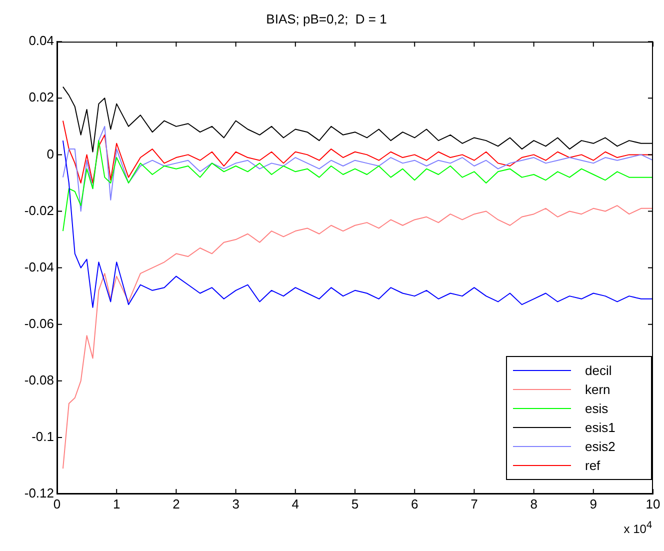 This screenshot has height=551, width=664. I want to click on x-tick-label: 5, so click(355, 504).